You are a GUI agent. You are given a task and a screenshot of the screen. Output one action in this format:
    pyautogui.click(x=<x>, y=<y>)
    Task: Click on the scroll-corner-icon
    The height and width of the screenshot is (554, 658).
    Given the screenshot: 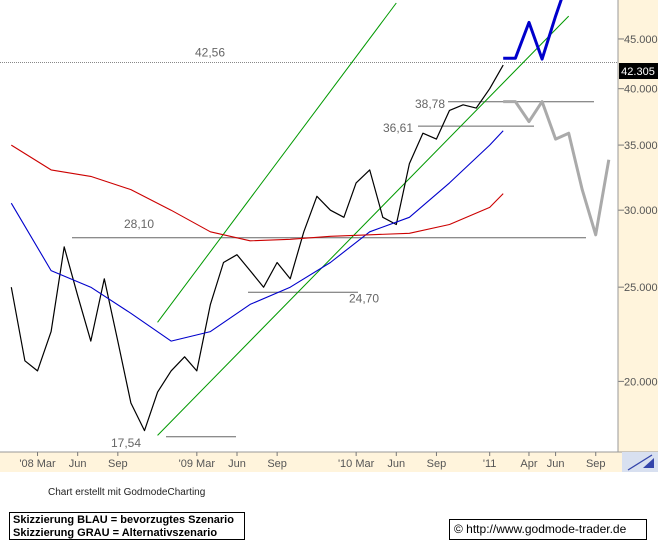 What is the action you would take?
    pyautogui.click(x=640, y=462)
    